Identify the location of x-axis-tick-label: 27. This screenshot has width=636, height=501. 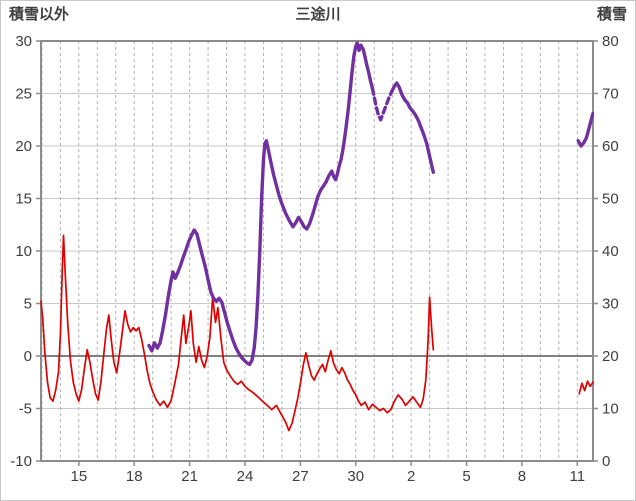
(300, 476).